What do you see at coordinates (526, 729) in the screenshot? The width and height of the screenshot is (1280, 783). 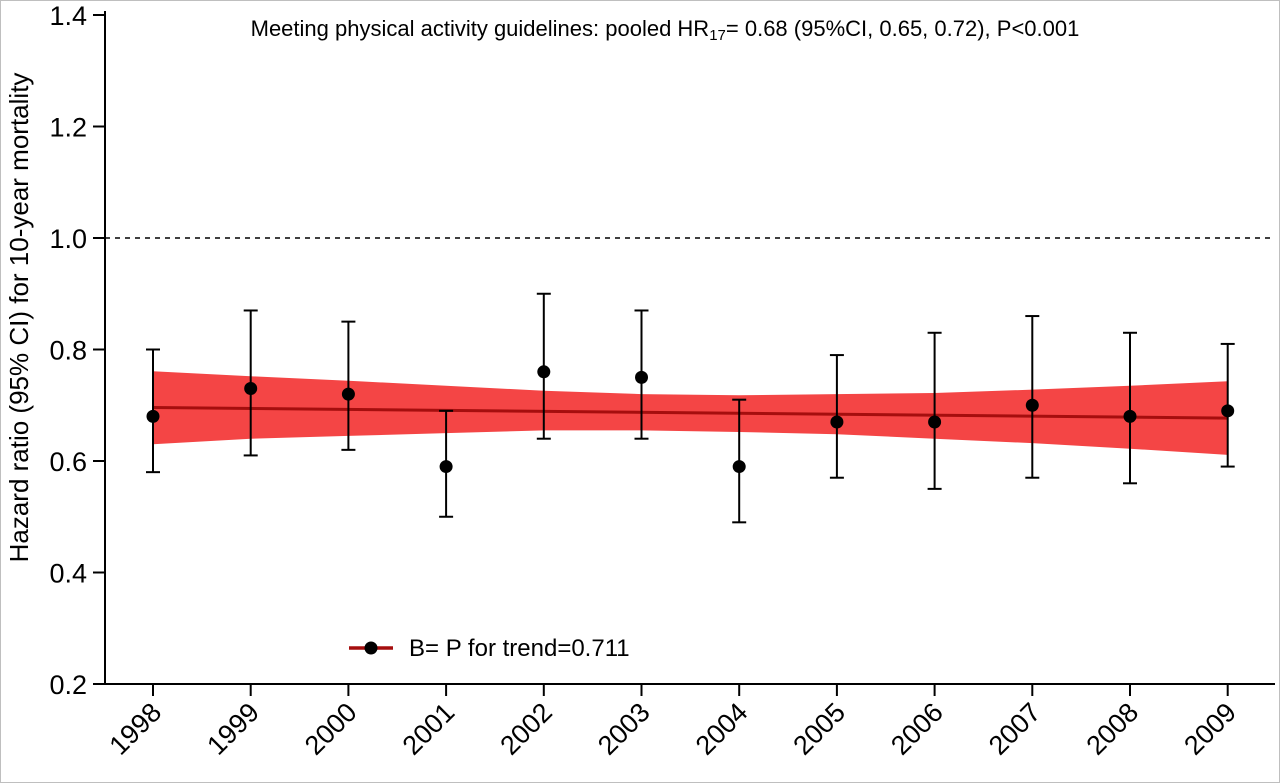 I see `x-tick-label-2002: 2002` at bounding box center [526, 729].